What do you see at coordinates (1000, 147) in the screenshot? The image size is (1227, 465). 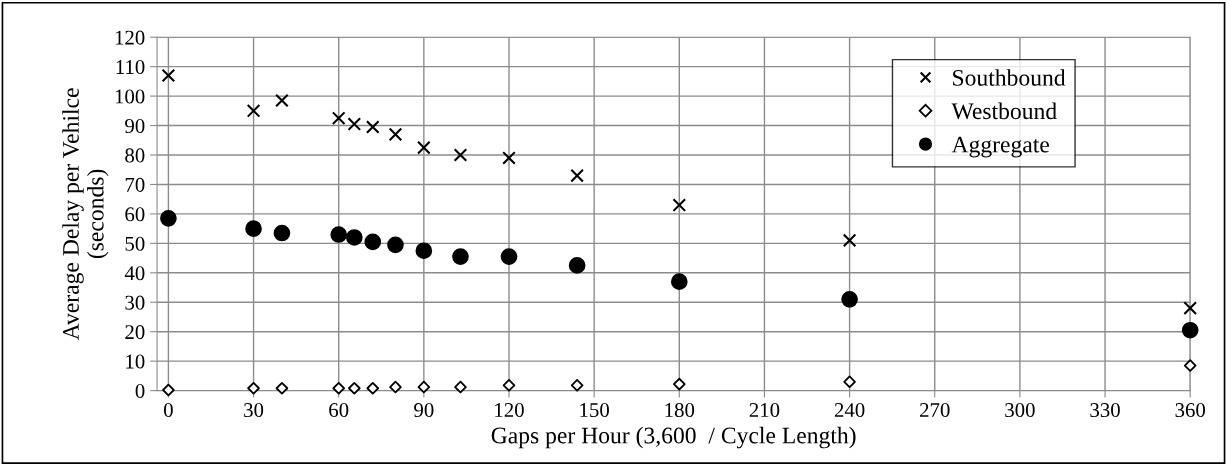 I see `legend-label: Aggregate` at bounding box center [1000, 147].